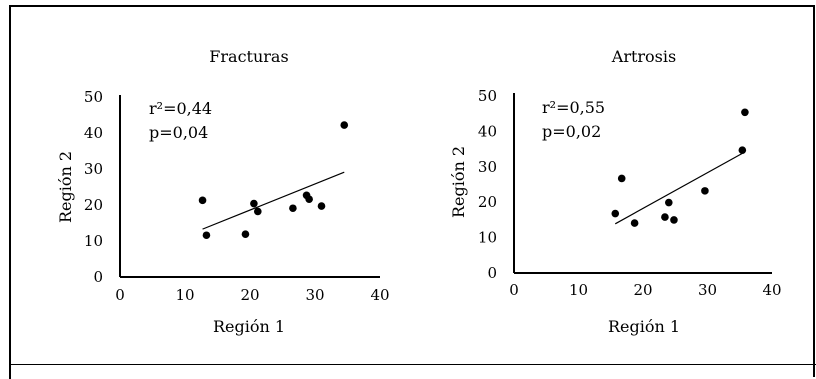 The image size is (816, 379). Describe the element at coordinates (571, 131) in the screenshot. I see `p-value-annotation: p=0,02` at that location.